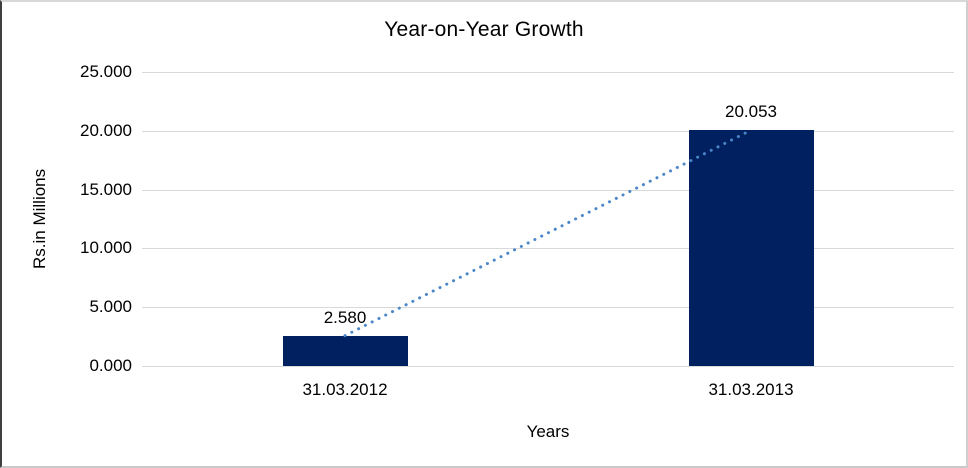 Image resolution: width=968 pixels, height=468 pixels. Describe the element at coordinates (110, 307) in the screenshot. I see `y-tick-label: 5.000` at that location.